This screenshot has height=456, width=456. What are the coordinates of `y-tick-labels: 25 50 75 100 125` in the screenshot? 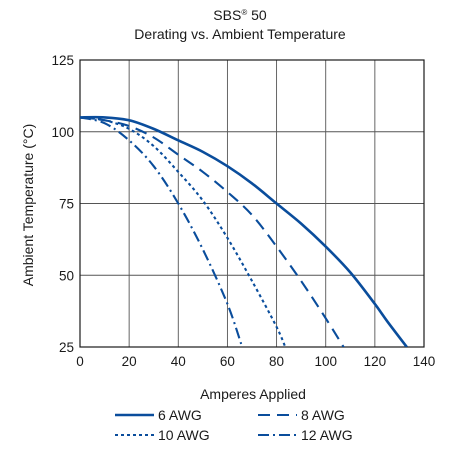 It's located at (62, 204).